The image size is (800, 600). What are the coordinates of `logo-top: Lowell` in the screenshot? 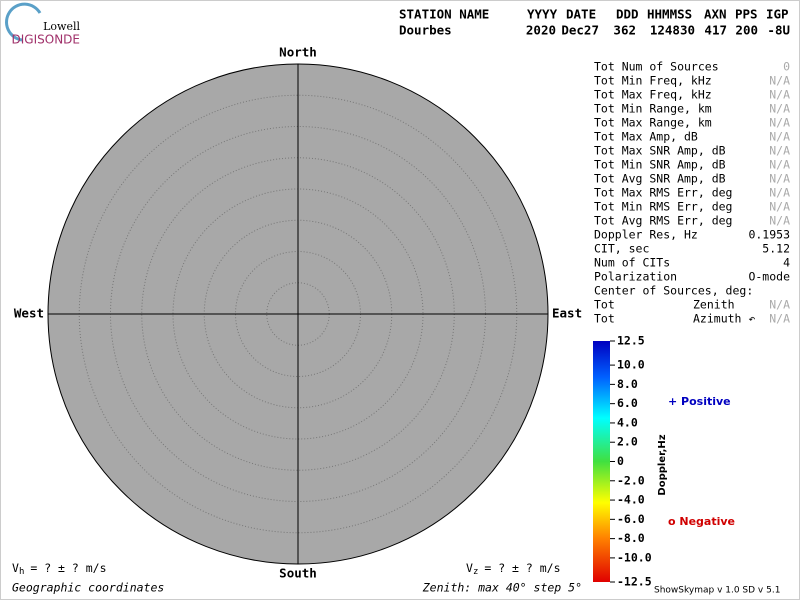 It's located at (61, 26).